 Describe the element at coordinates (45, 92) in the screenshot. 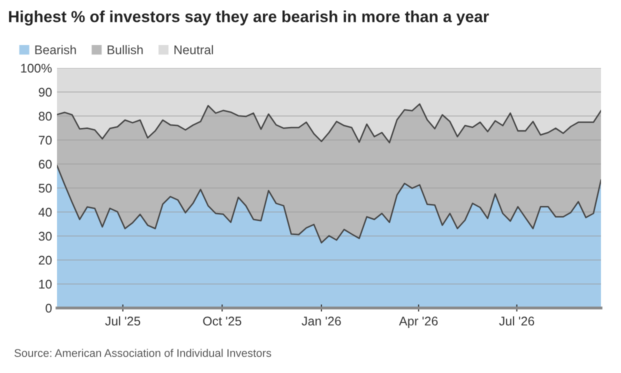

I see `y-tick-label: 90` at that location.